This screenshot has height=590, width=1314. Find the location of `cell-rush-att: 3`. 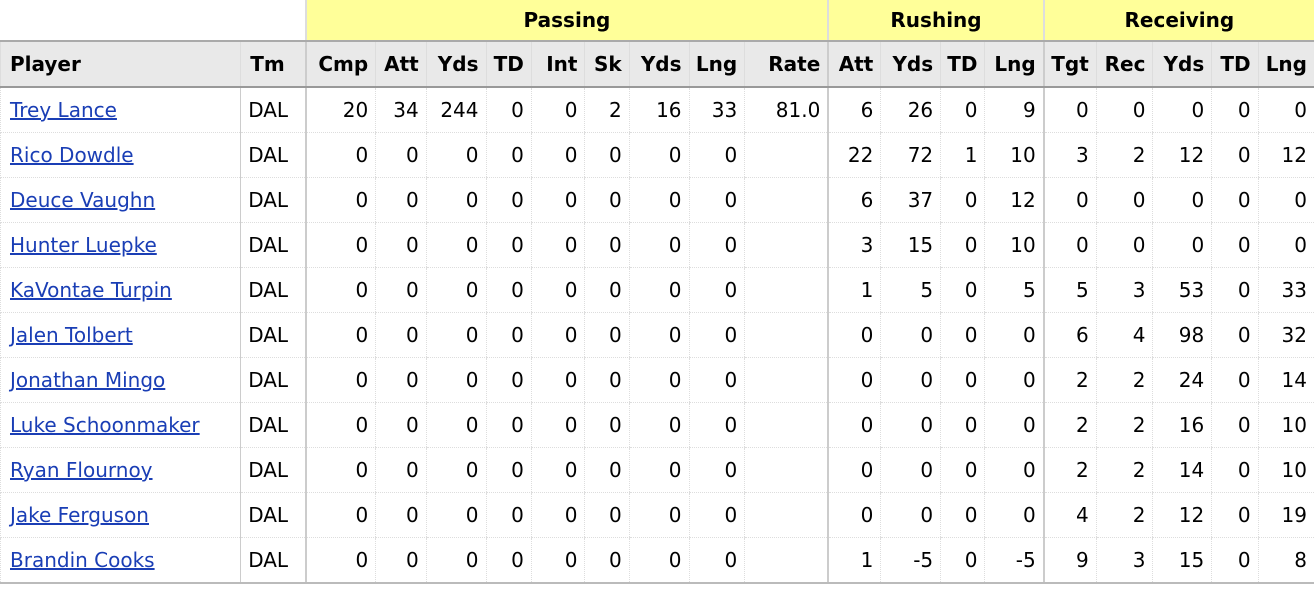

cell-rush-att: 3 is located at coordinates (854, 245).